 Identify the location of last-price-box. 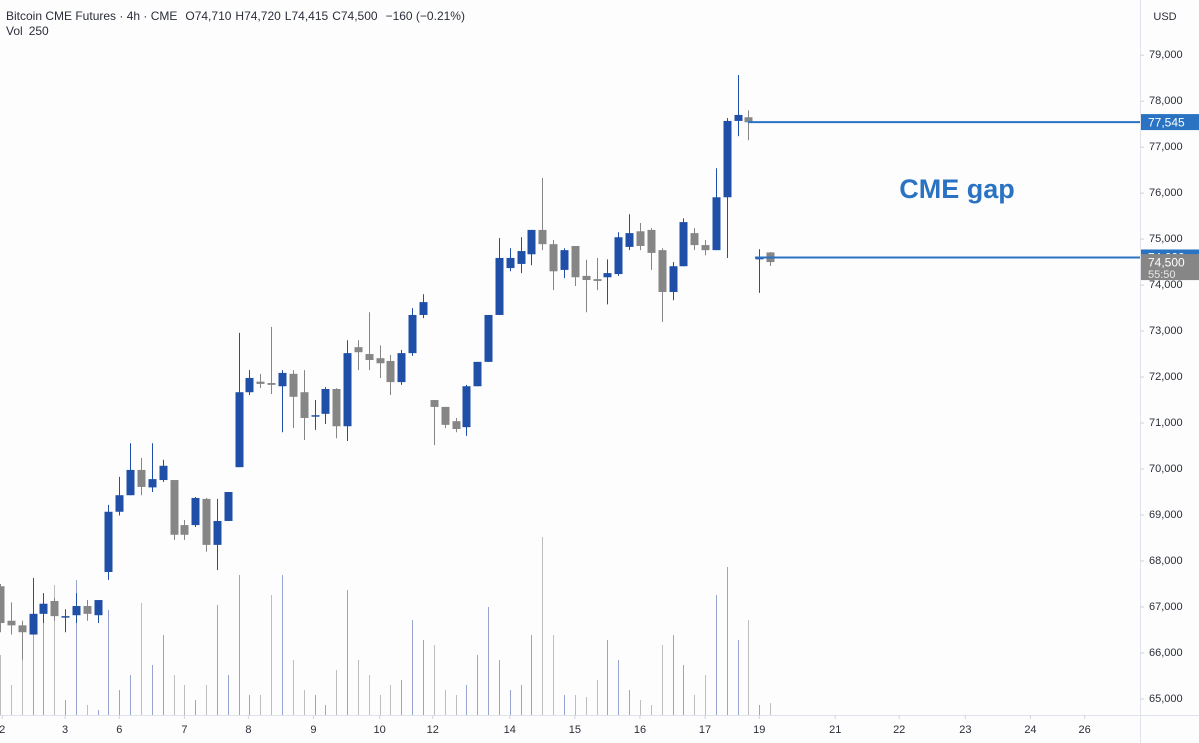
(1170, 267).